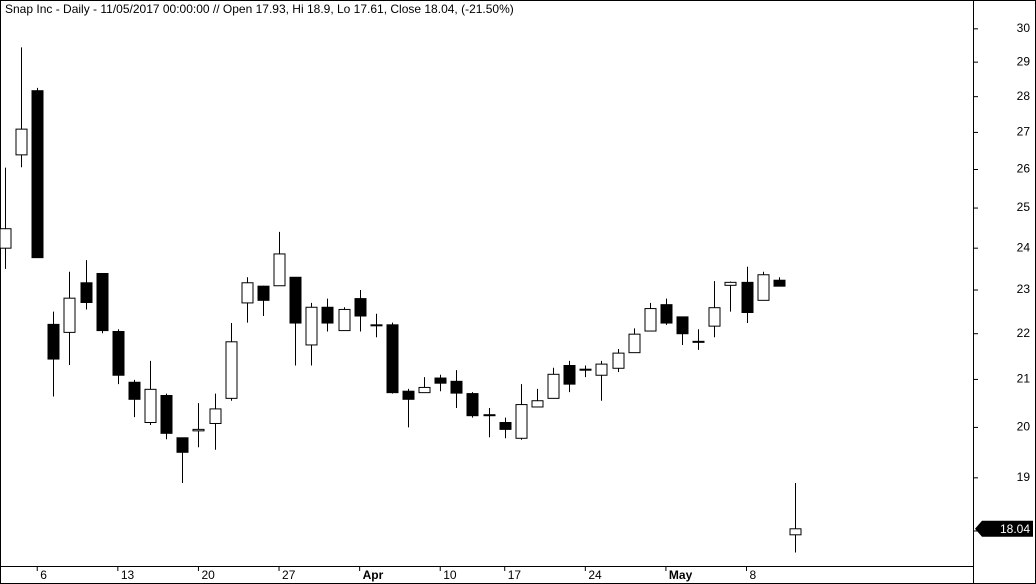 This screenshot has width=1036, height=584. Describe the element at coordinates (1024, 427) in the screenshot. I see `y-tick-label: 20` at that location.